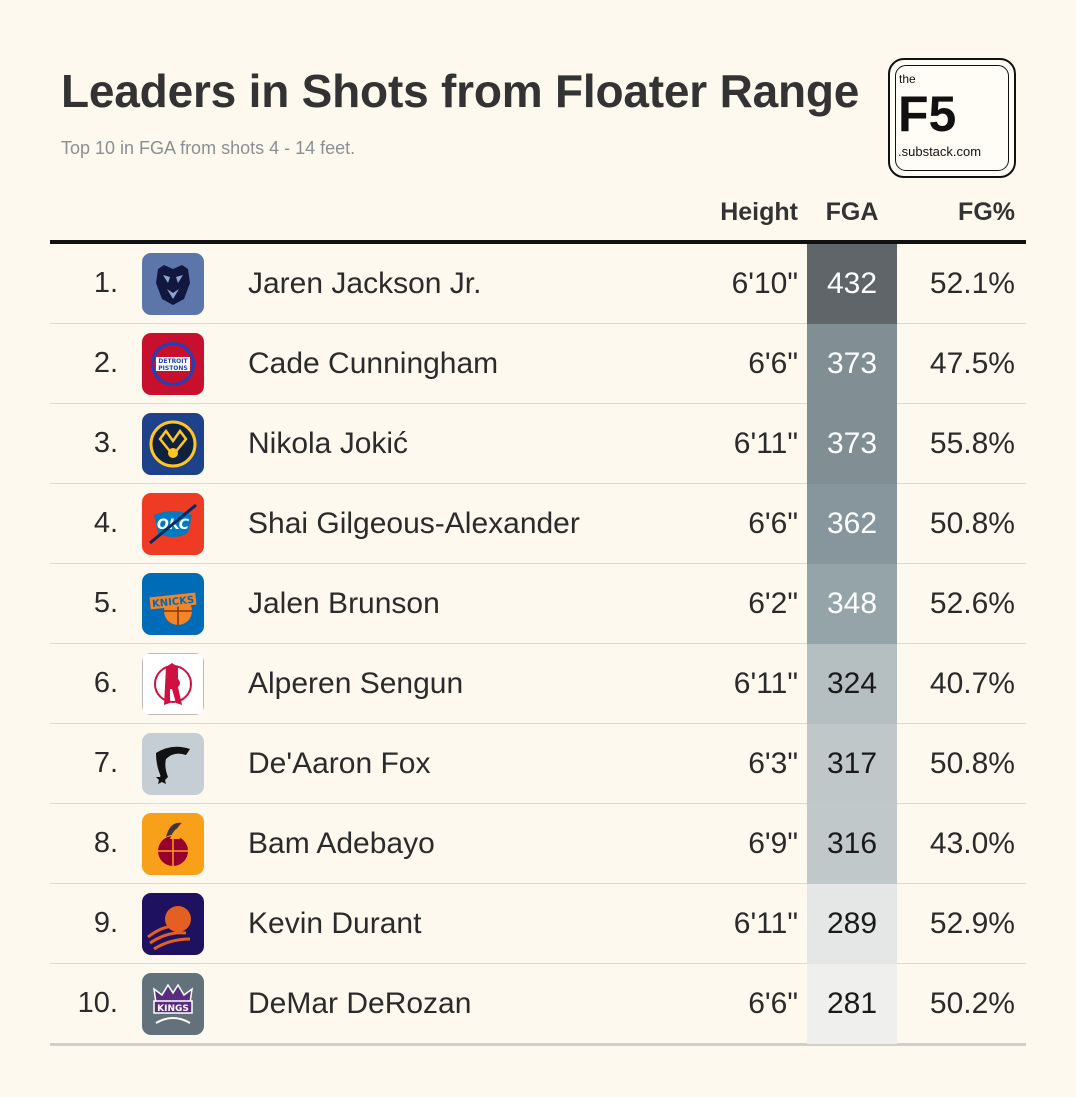 This screenshot has height=1097, width=1076. What do you see at coordinates (538, 1005) in the screenshot?
I see `table-row: 10. KINGS DeMar DeRozan 6'6" 281 50.2%` at bounding box center [538, 1005].